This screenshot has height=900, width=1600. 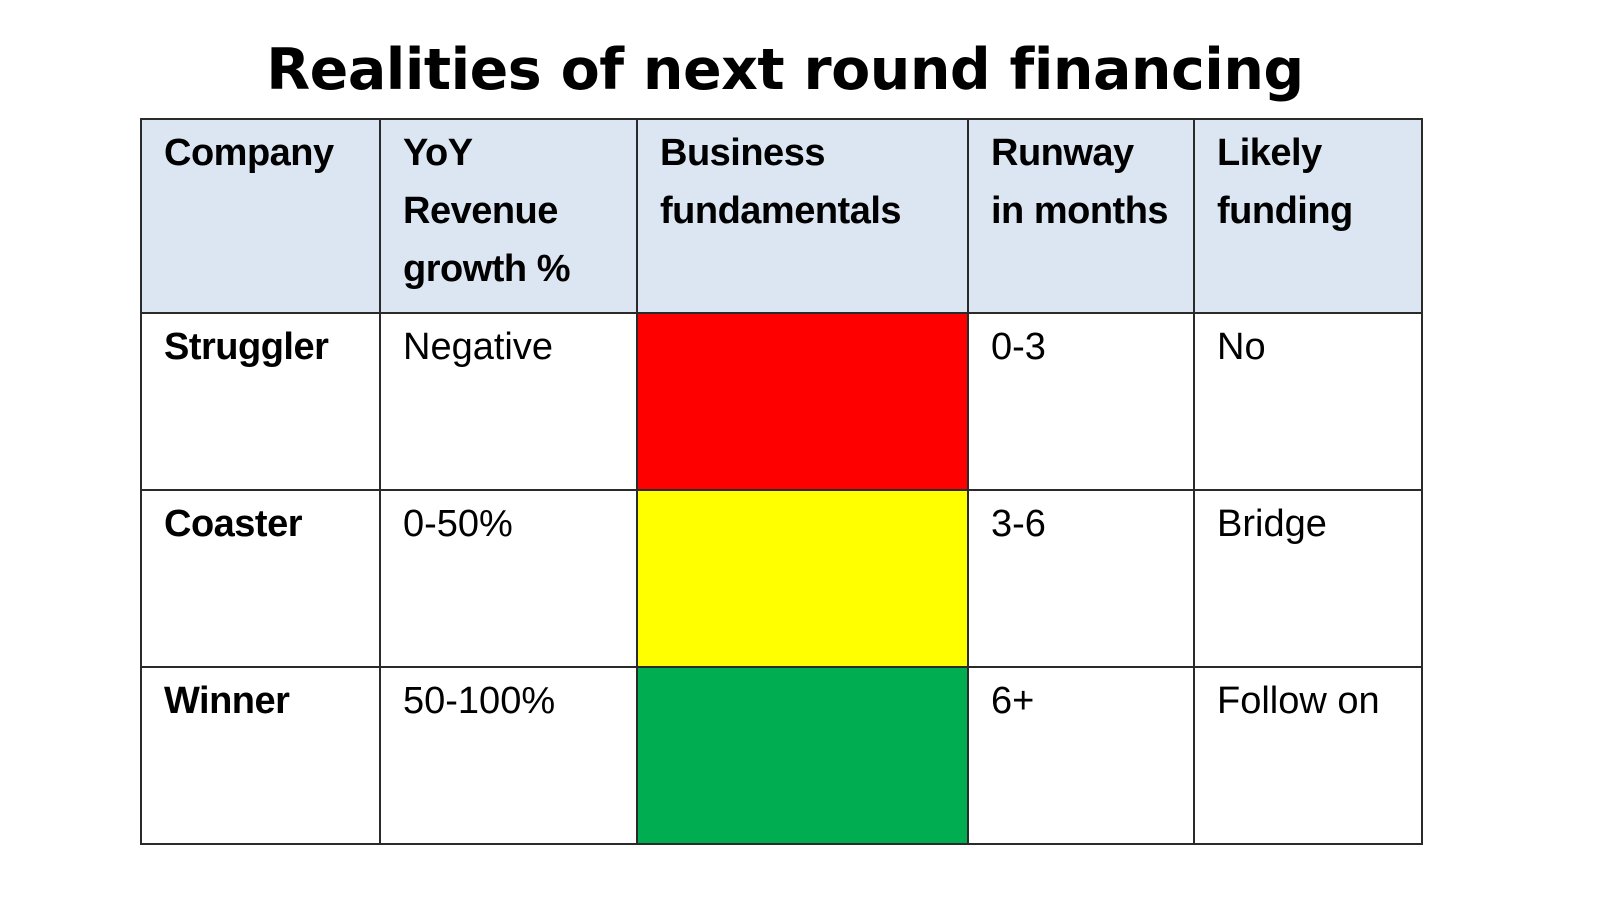 I want to click on runway-cell: 3-6, so click(x=1081, y=578).